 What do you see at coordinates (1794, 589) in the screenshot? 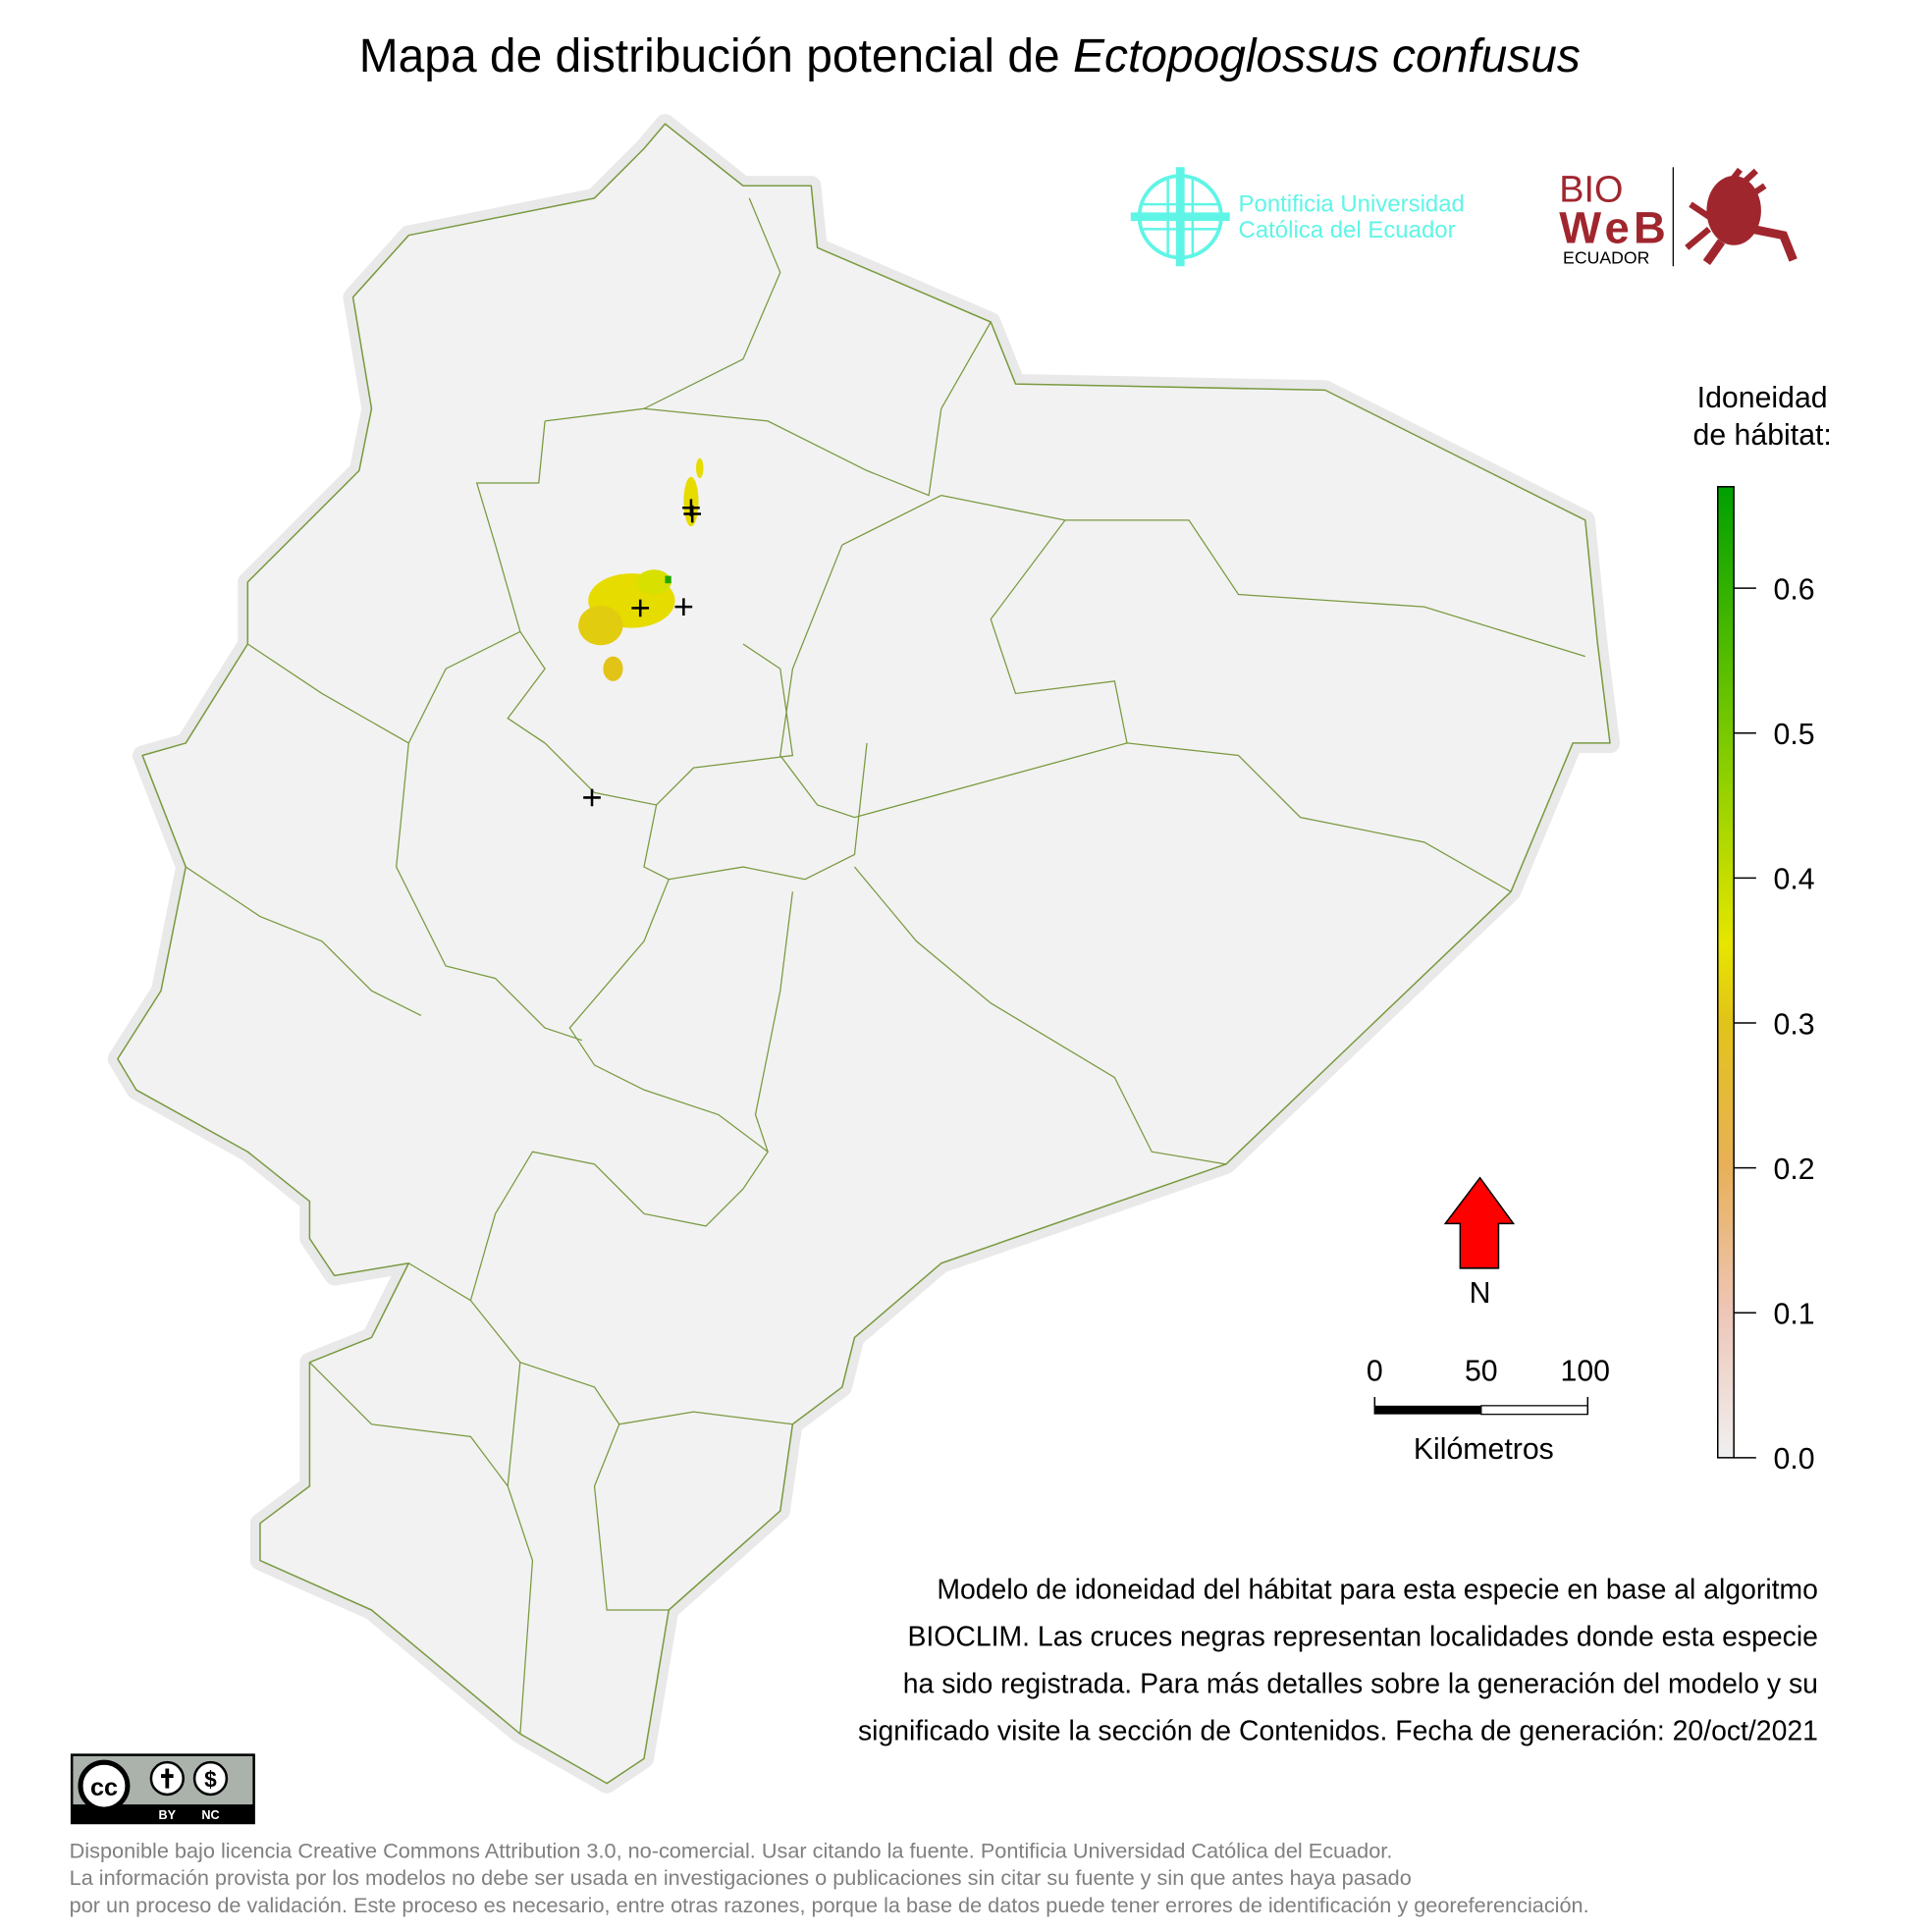
I see `legend-tick-label: 0.6` at bounding box center [1794, 589].